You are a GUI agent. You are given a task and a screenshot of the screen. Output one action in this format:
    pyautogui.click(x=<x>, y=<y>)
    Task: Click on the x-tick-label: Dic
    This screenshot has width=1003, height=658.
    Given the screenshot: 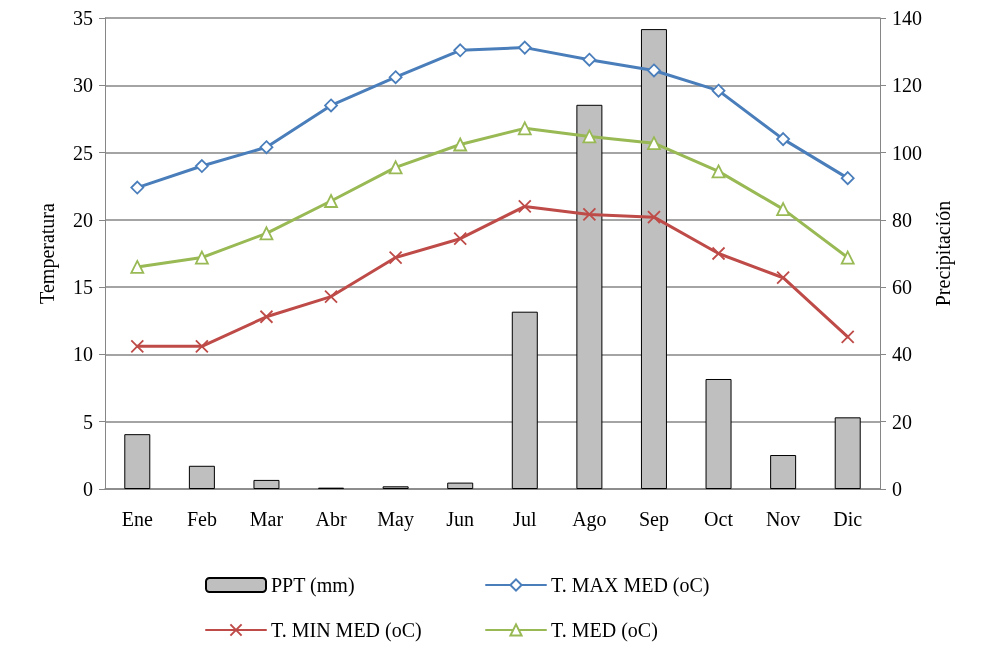 What is the action you would take?
    pyautogui.click(x=848, y=519)
    